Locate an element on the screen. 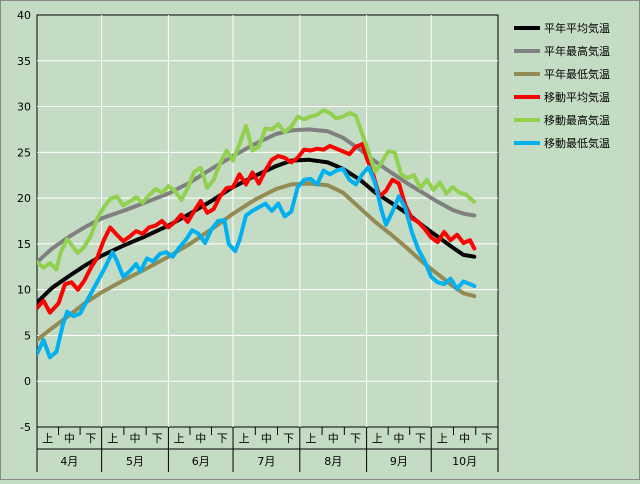  x-axis-categories: 上中下4月上中下5月上中下6月上中下7月上中下8月上中下9月上中下10月 is located at coordinates (267, 449).